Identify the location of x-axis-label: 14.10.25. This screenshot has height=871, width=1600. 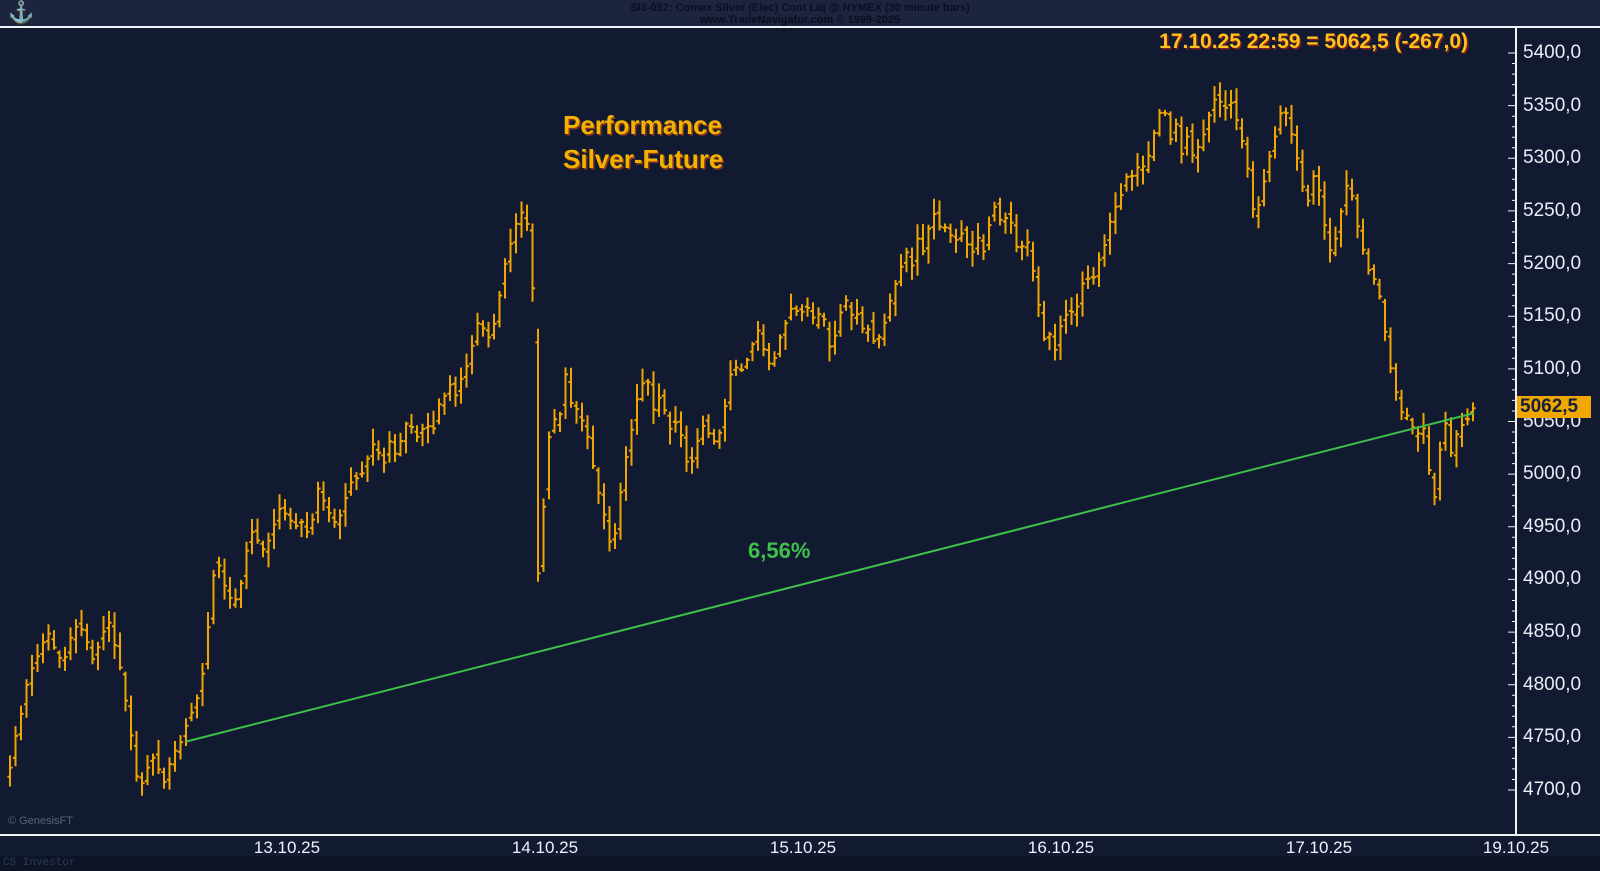
(545, 847).